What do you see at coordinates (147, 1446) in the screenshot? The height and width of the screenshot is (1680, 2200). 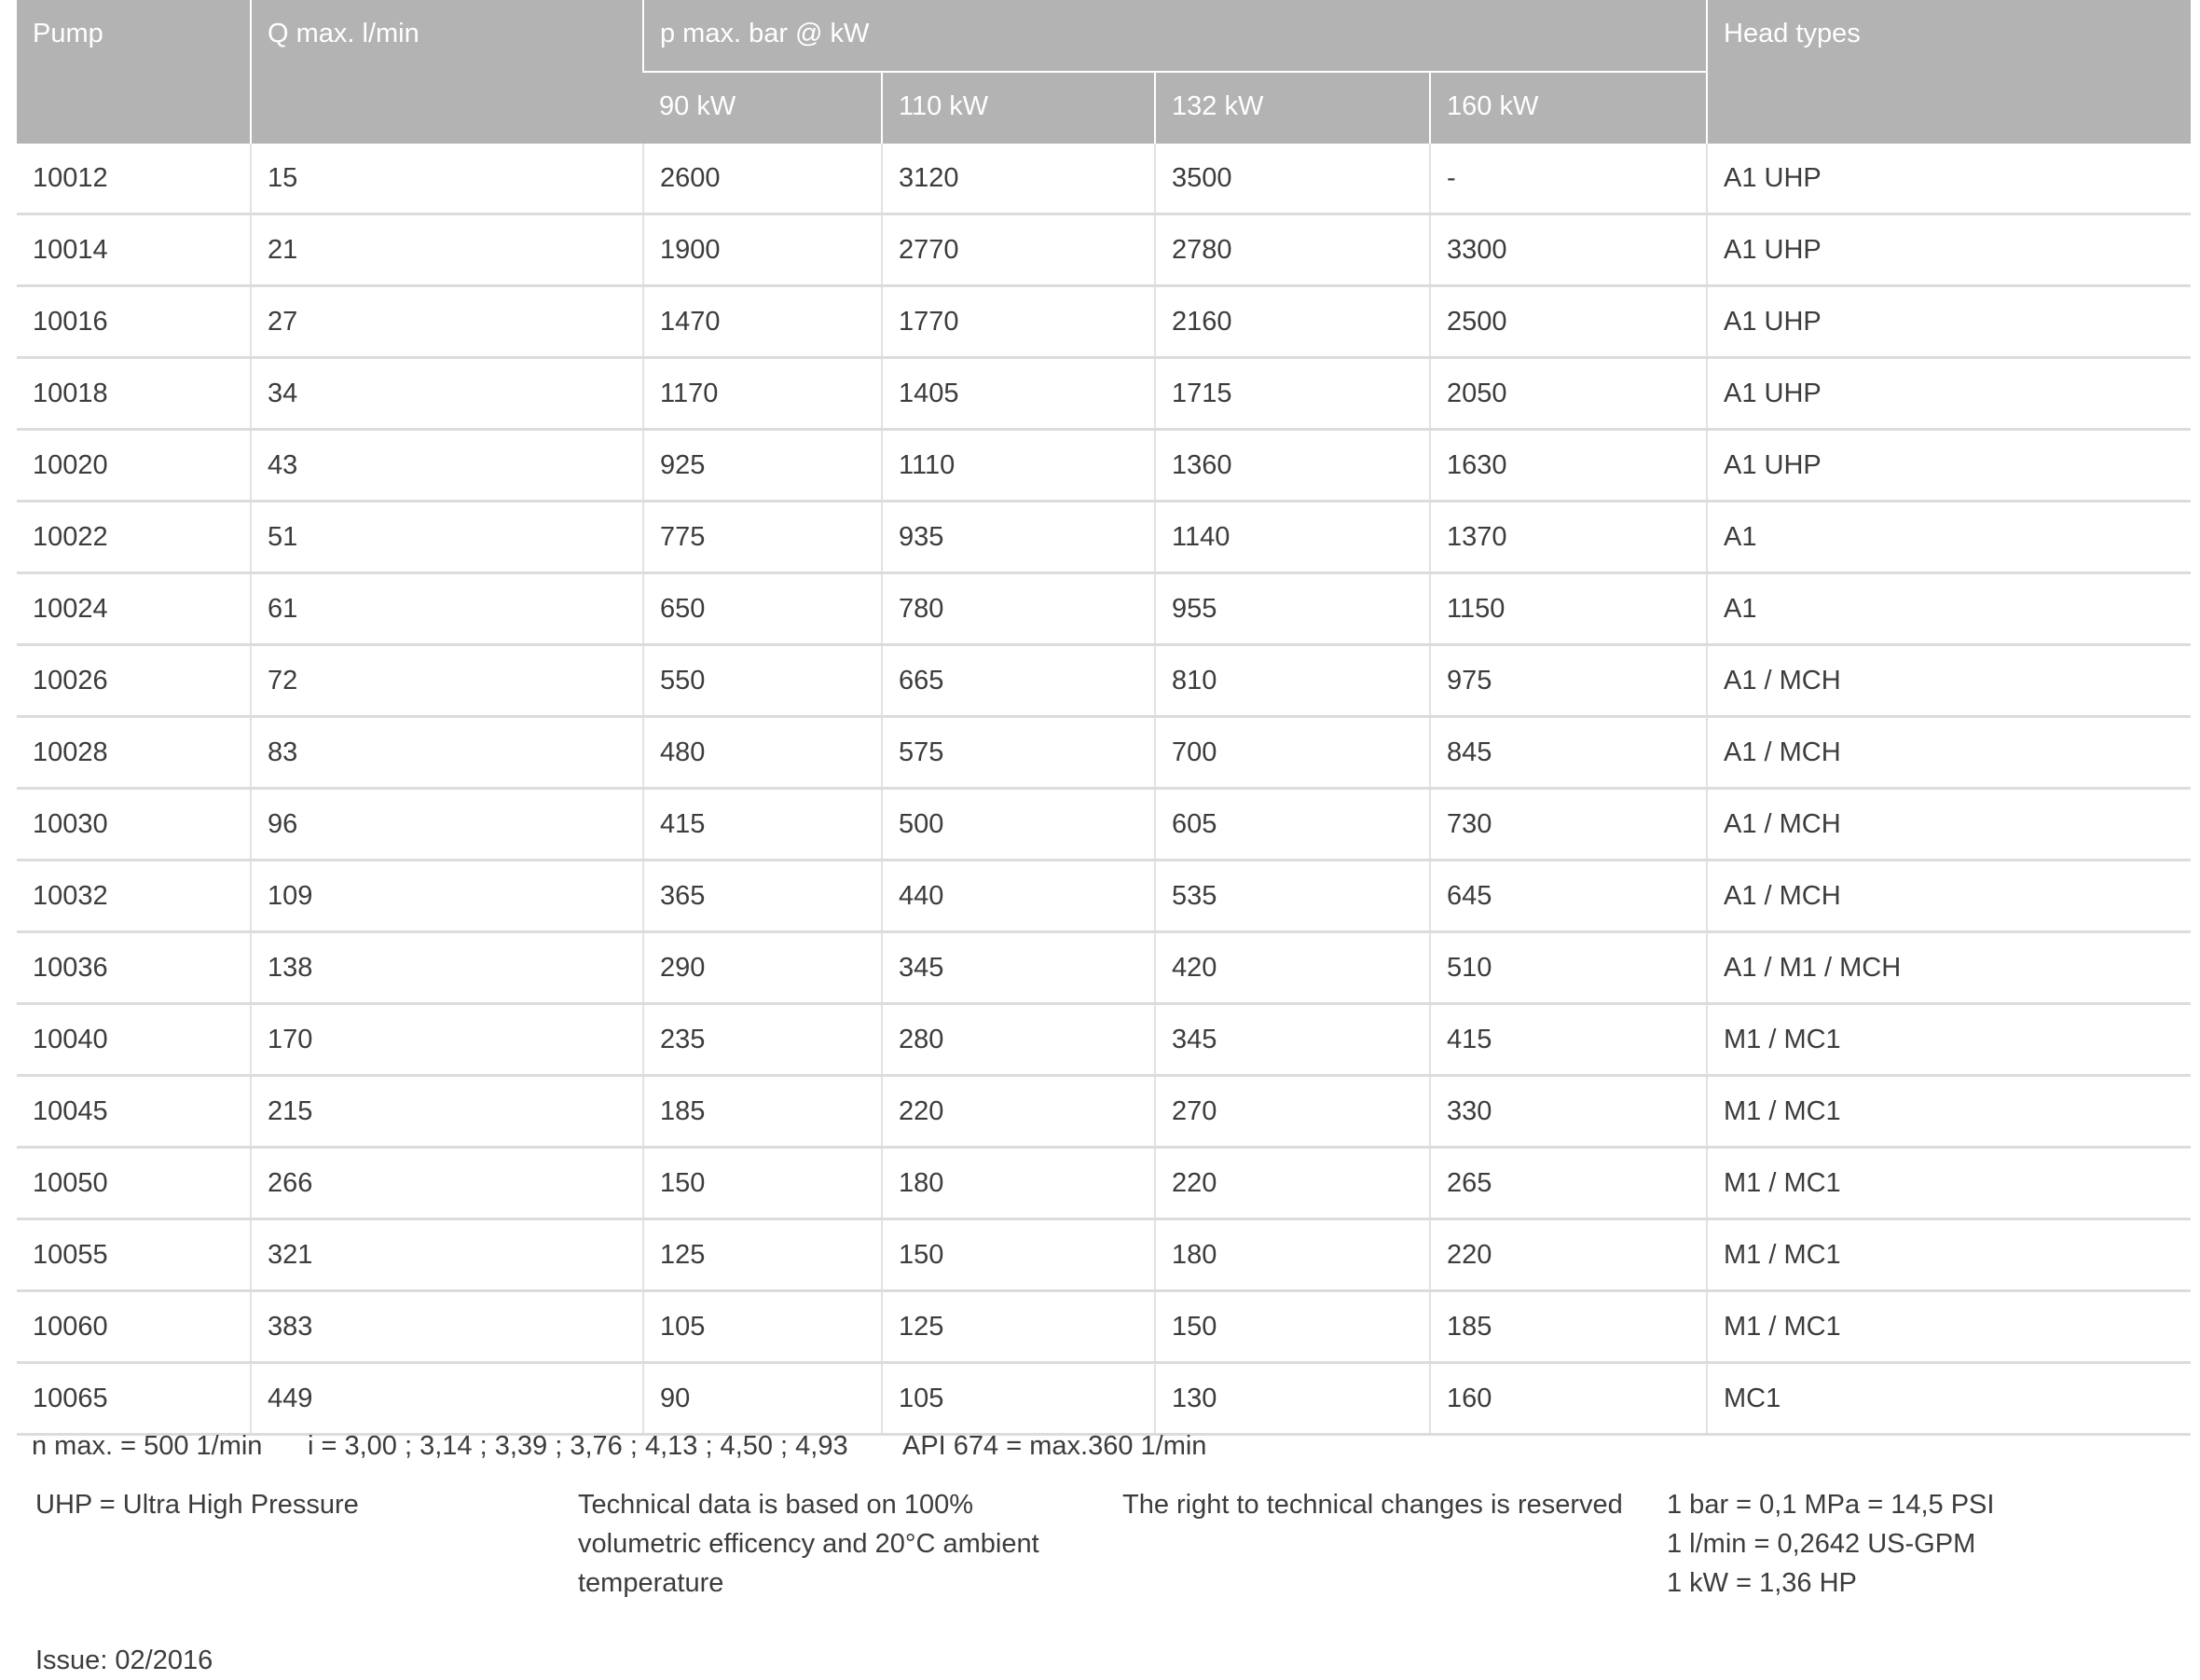 I see `footnote-n-max: n max. = 500 1/min` at bounding box center [147, 1446].